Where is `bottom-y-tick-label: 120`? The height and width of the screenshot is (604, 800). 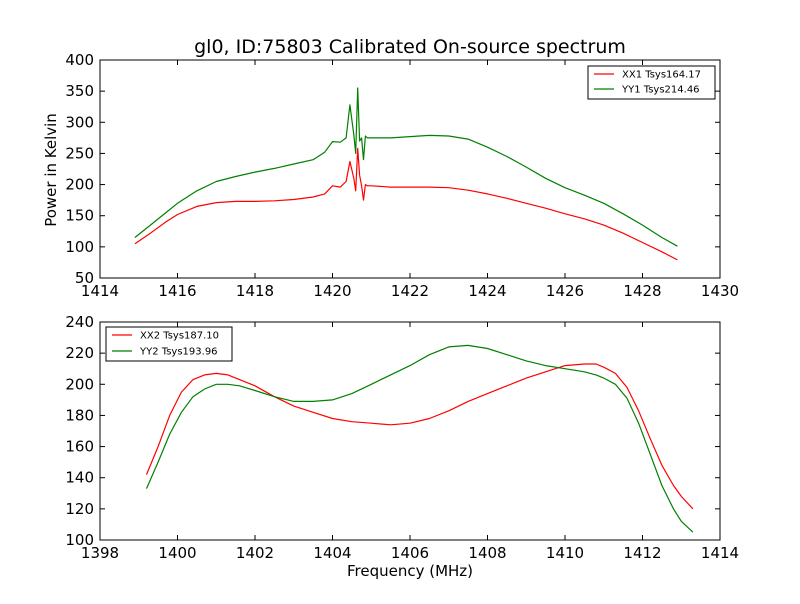 bottom-y-tick-label: 120 is located at coordinates (79, 509).